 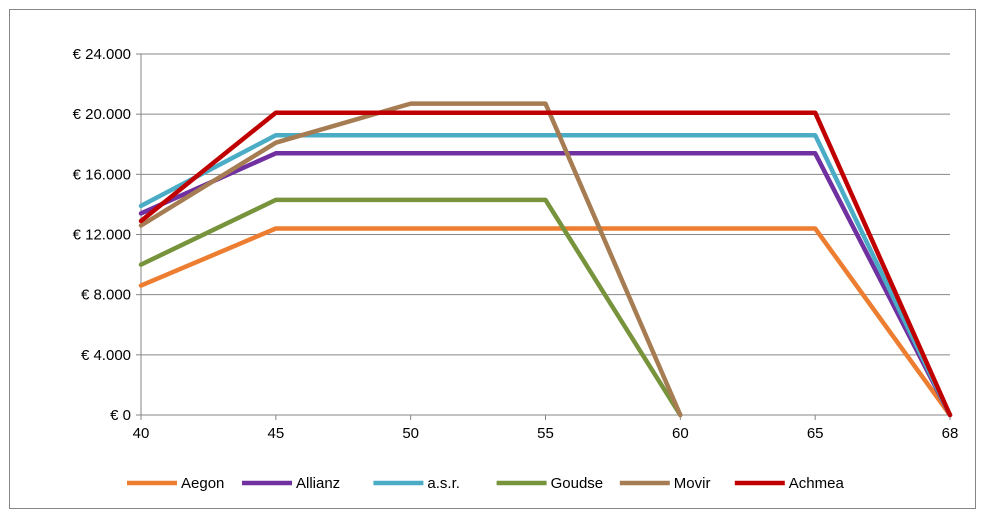 I want to click on y-tick-label: € 8.000, so click(x=106, y=295).